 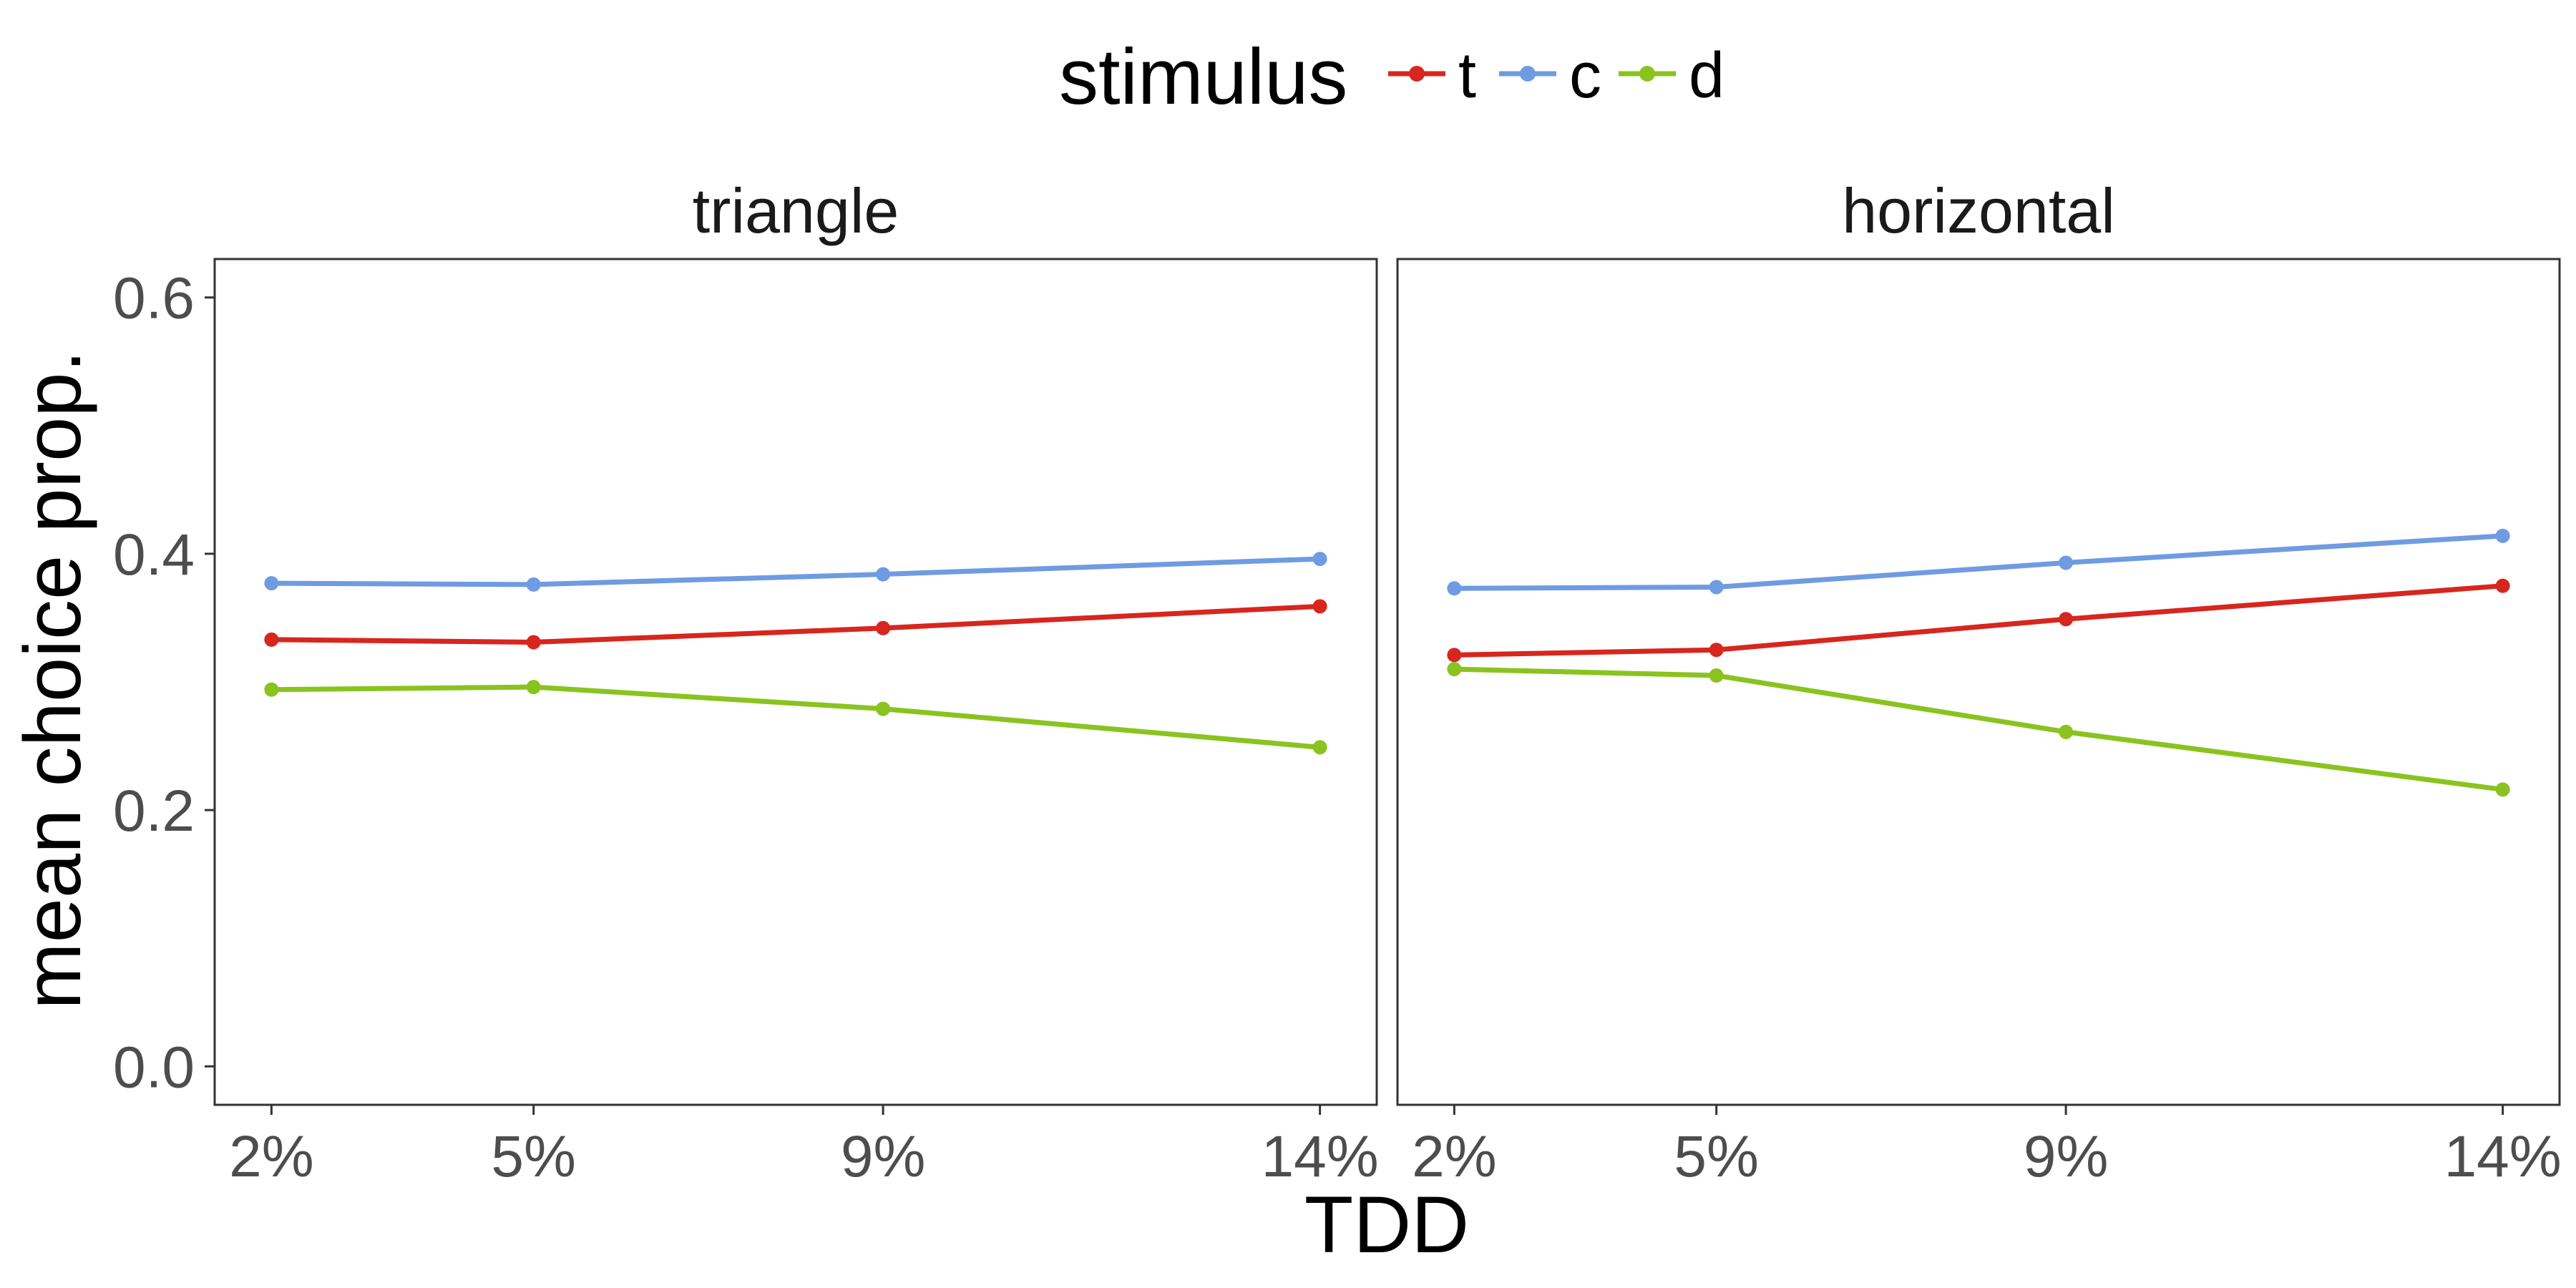 What do you see at coordinates (1647, 74) in the screenshot?
I see `legend-key-point-d` at bounding box center [1647, 74].